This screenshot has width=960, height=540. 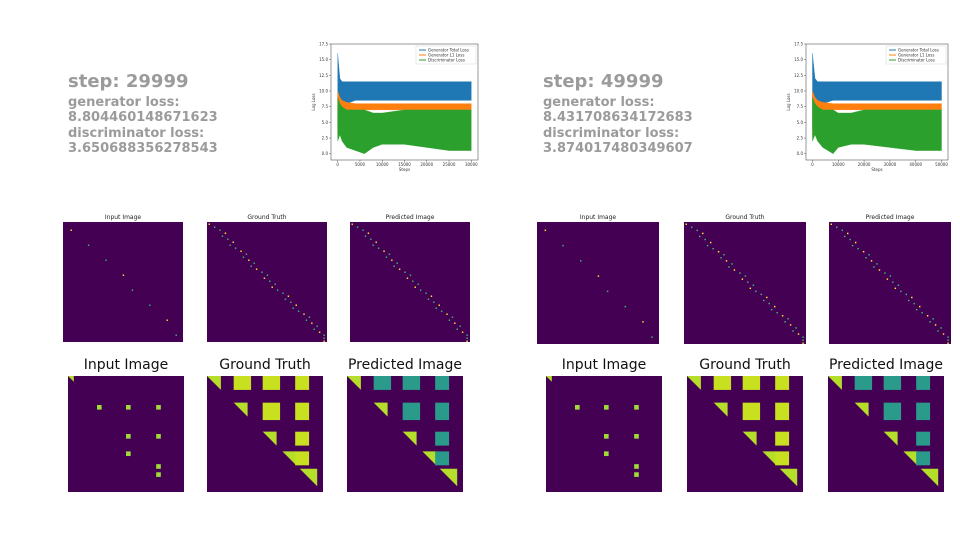 I want to click on legend-box, so click(x=446, y=55).